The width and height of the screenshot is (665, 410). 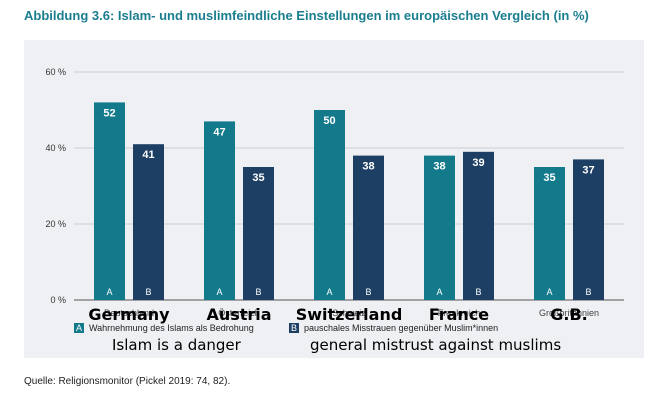 I want to click on category-label: Frankreich, so click(x=459, y=313).